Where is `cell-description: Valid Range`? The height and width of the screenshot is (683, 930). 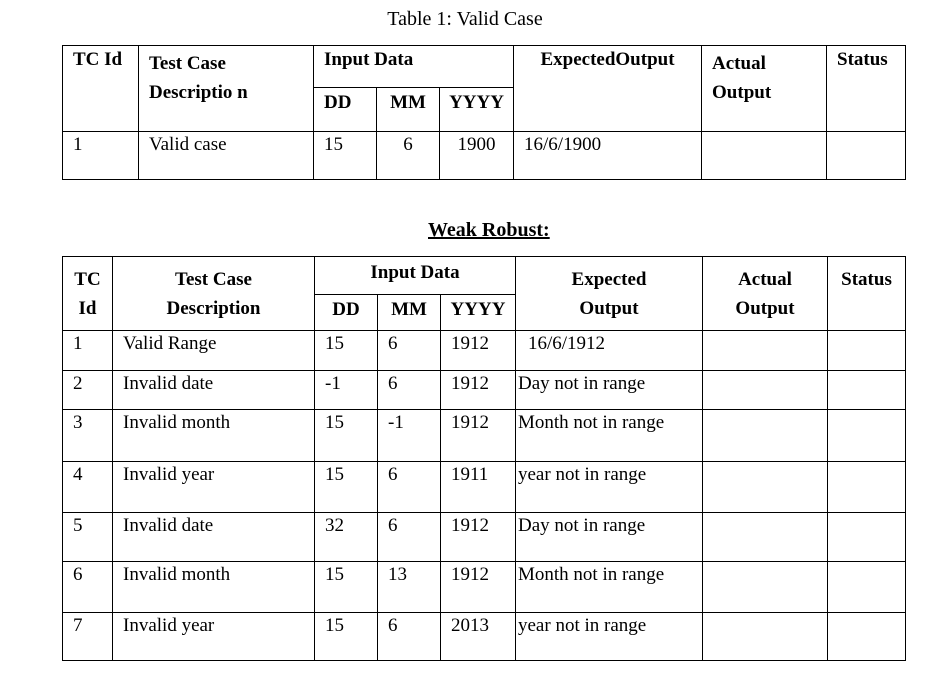 cell-description: Valid Range is located at coordinates (213, 350).